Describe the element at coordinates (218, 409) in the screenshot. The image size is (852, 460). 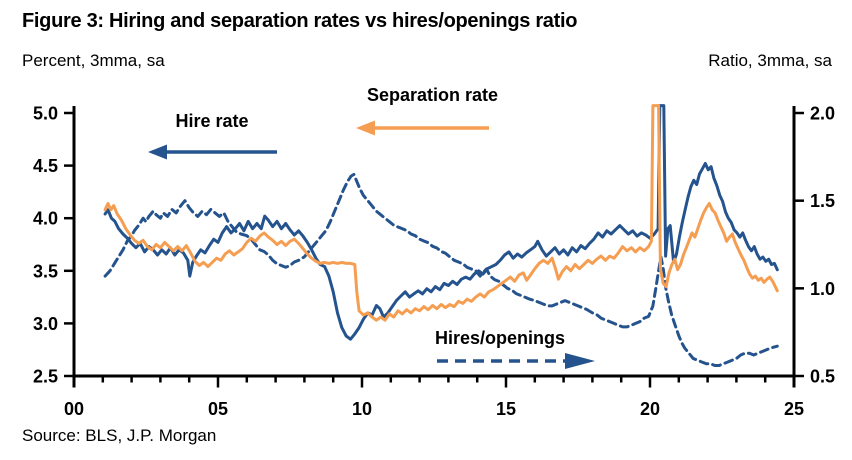
I see `x-tick-label: 05` at that location.